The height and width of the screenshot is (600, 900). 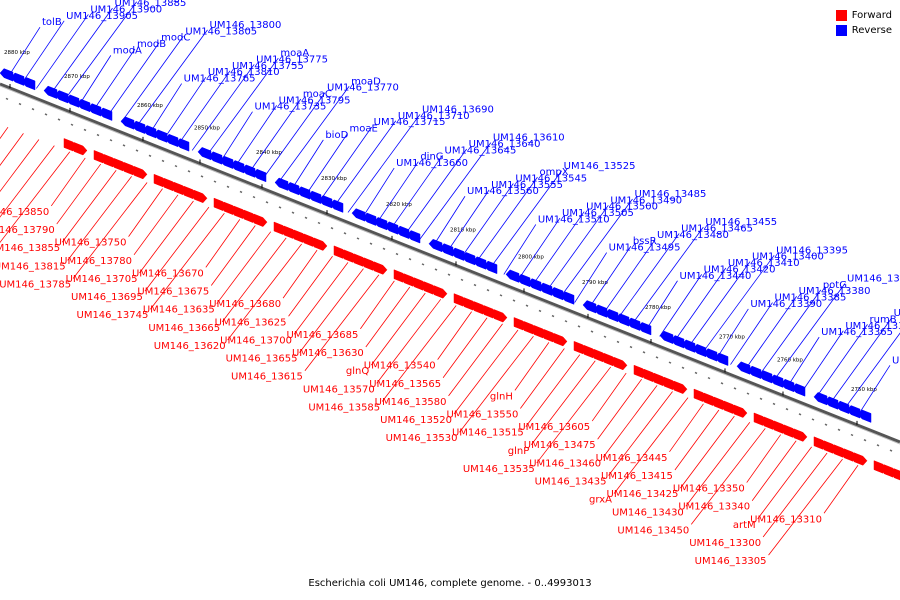 I want to click on reverse-gene-label: UM146_13395, so click(x=812, y=250).